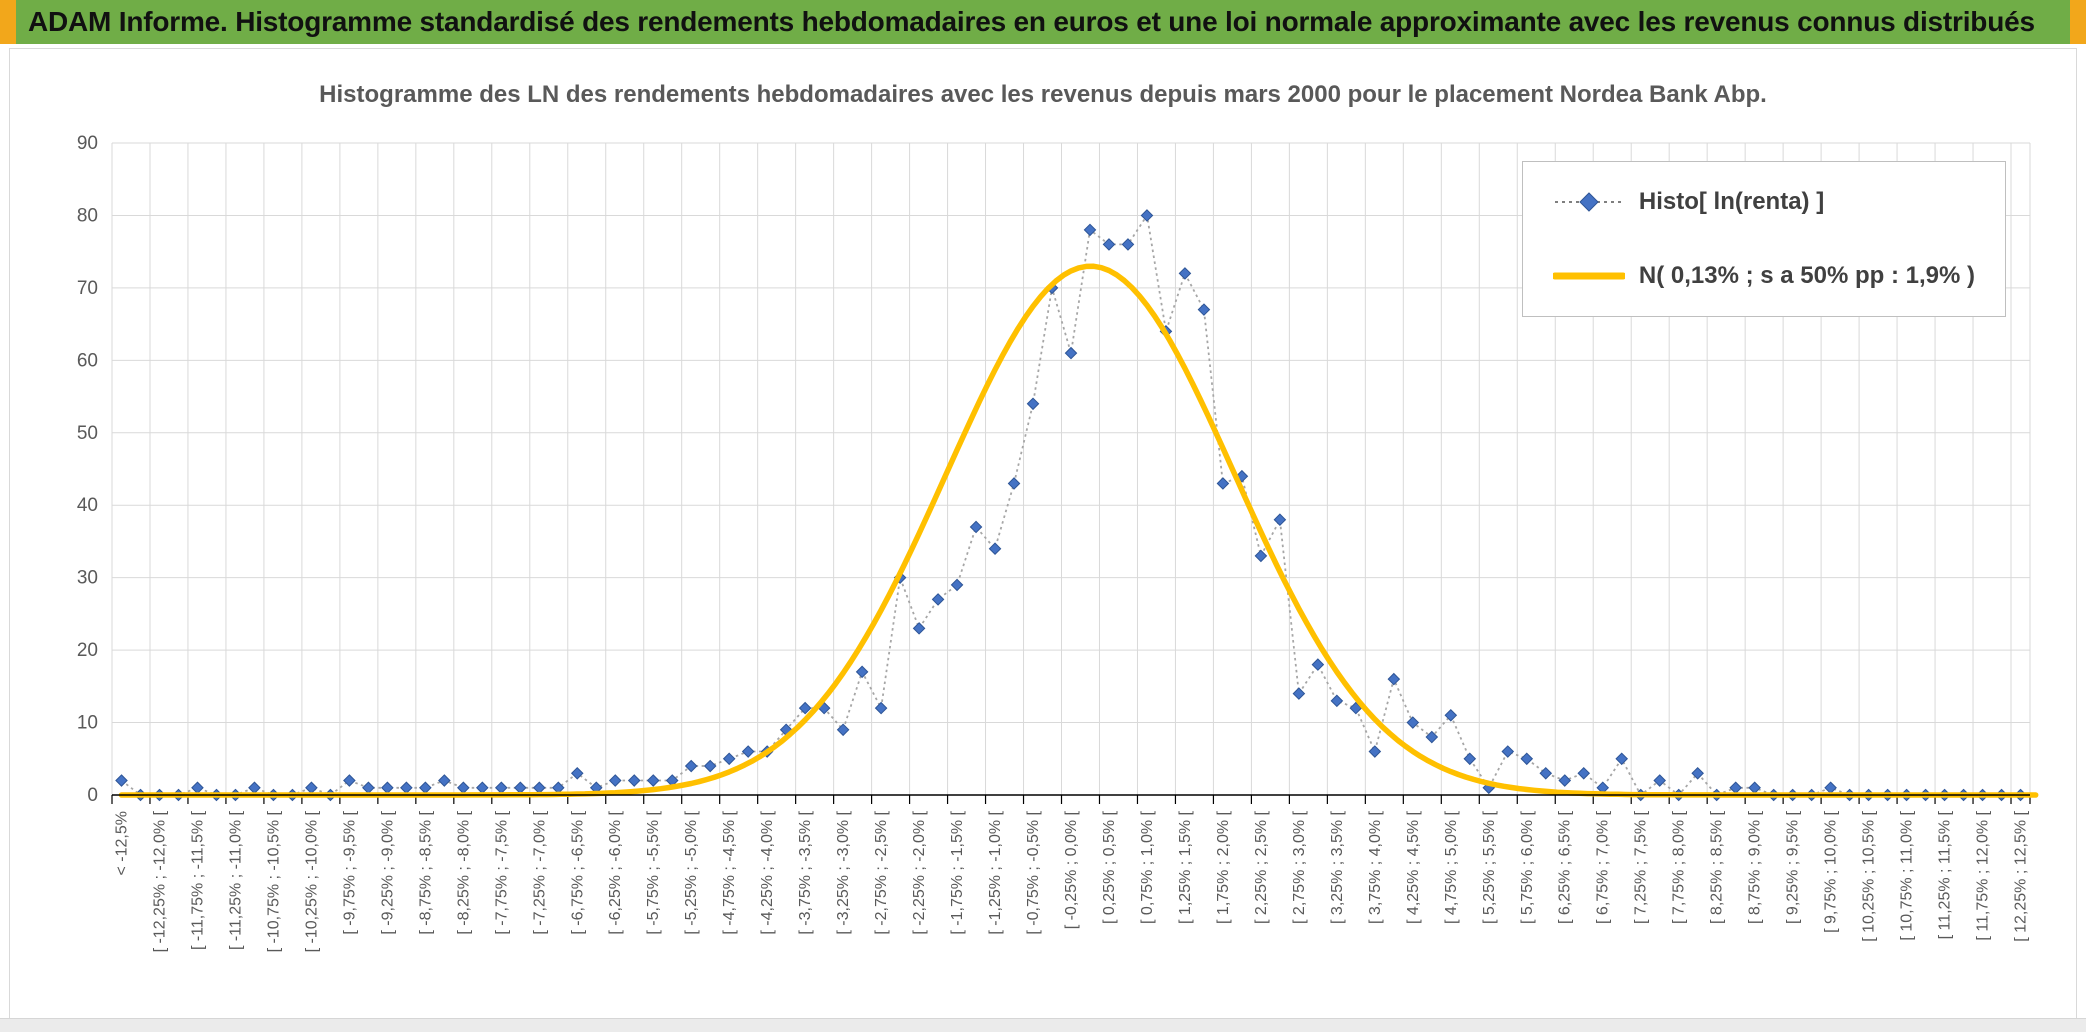 Image resolution: width=2086 pixels, height=1032 pixels. Describe the element at coordinates (1983, 875) in the screenshot. I see `svg-text: [ 11,75% ; 12,0% [` at that location.